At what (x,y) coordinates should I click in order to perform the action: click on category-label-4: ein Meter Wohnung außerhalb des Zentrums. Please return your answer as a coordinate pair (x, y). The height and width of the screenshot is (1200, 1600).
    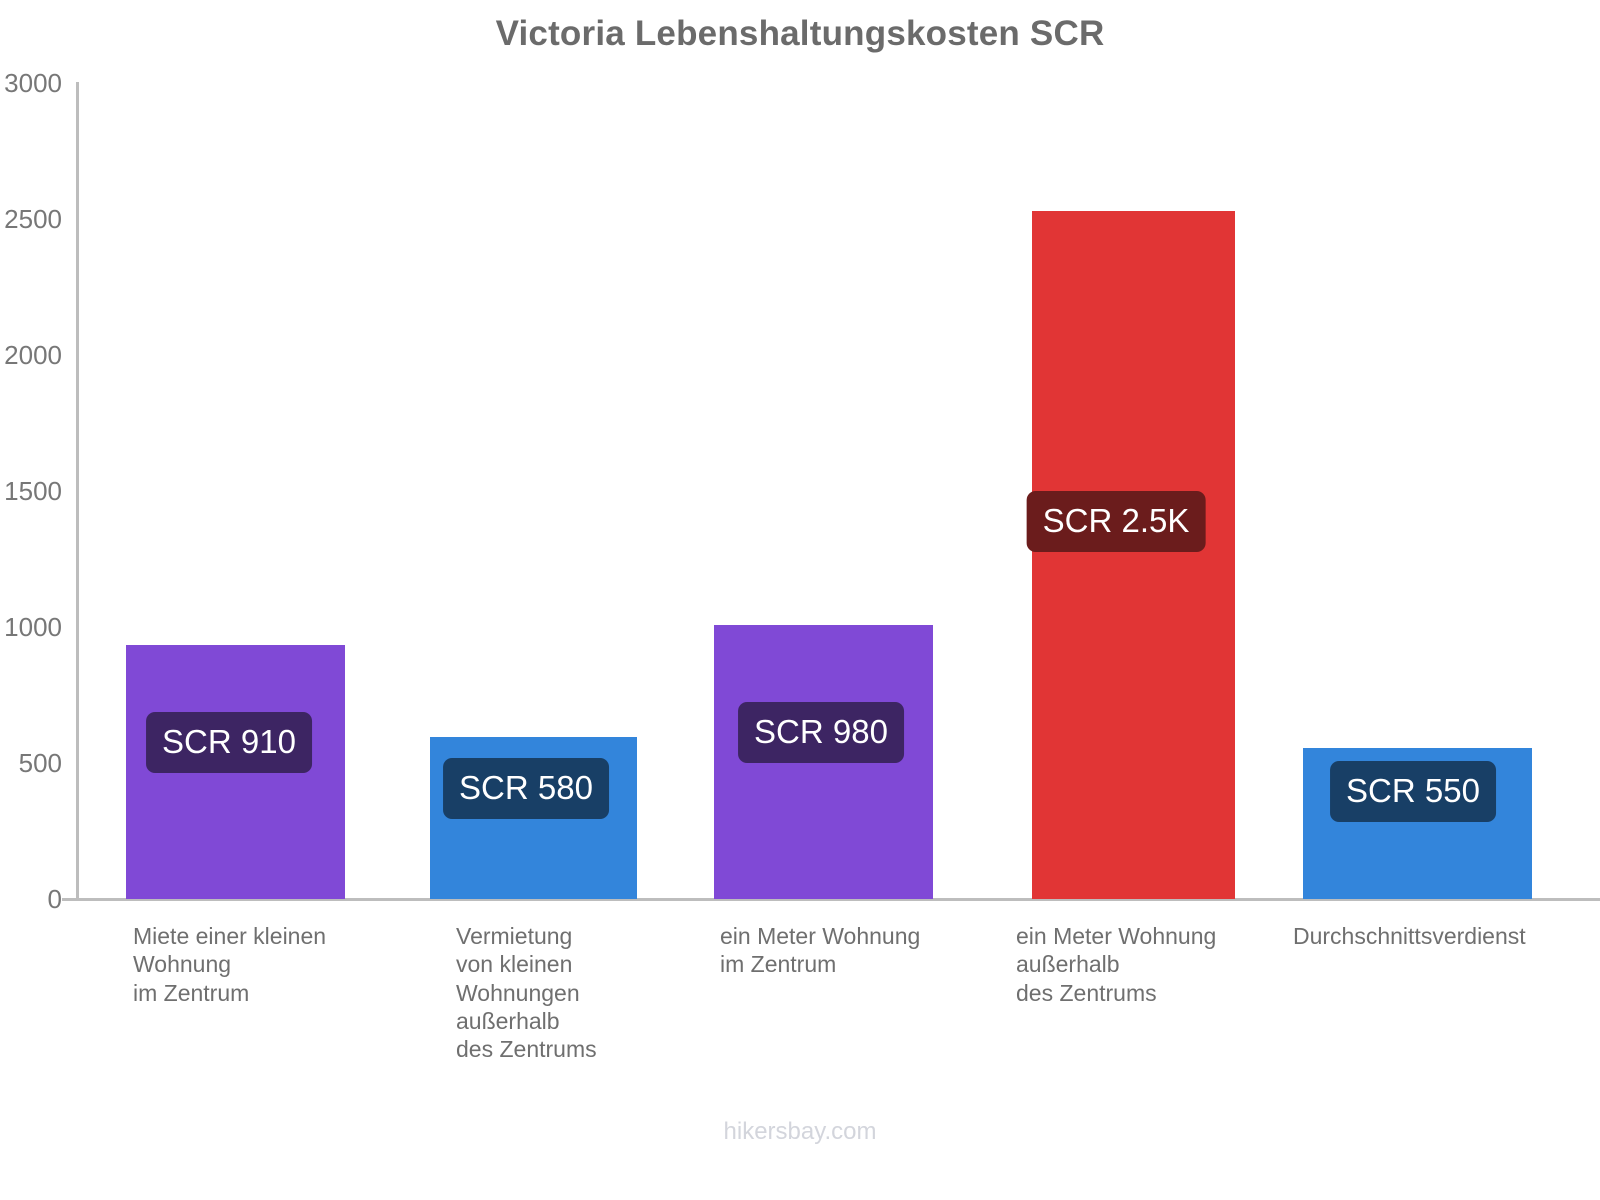
    Looking at the image, I should click on (1116, 964).